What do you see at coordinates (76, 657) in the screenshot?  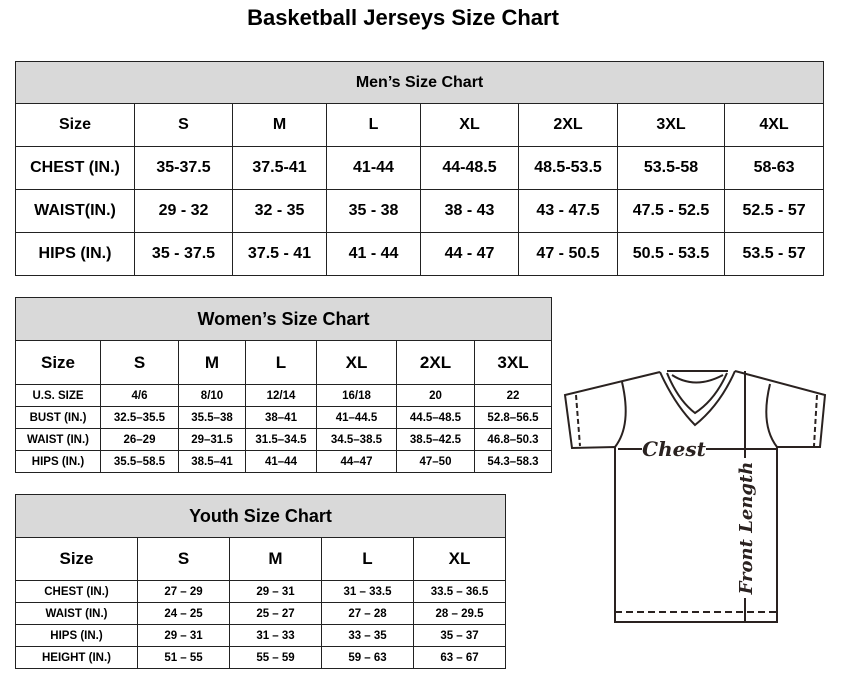 I see `row-label: HEIGHT (IN.)` at bounding box center [76, 657].